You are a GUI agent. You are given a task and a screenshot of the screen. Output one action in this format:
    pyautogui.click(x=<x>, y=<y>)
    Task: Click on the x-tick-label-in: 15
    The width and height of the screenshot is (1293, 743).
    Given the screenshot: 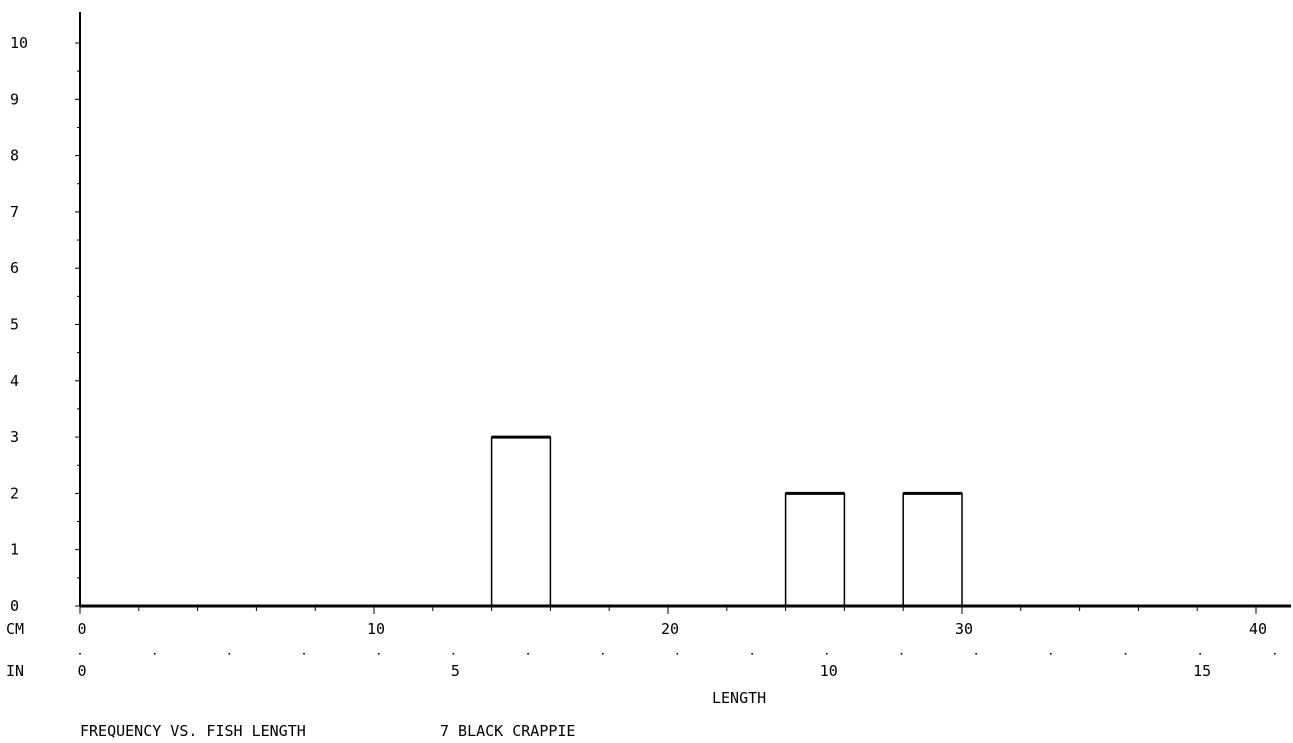 What is the action you would take?
    pyautogui.click(x=1202, y=671)
    